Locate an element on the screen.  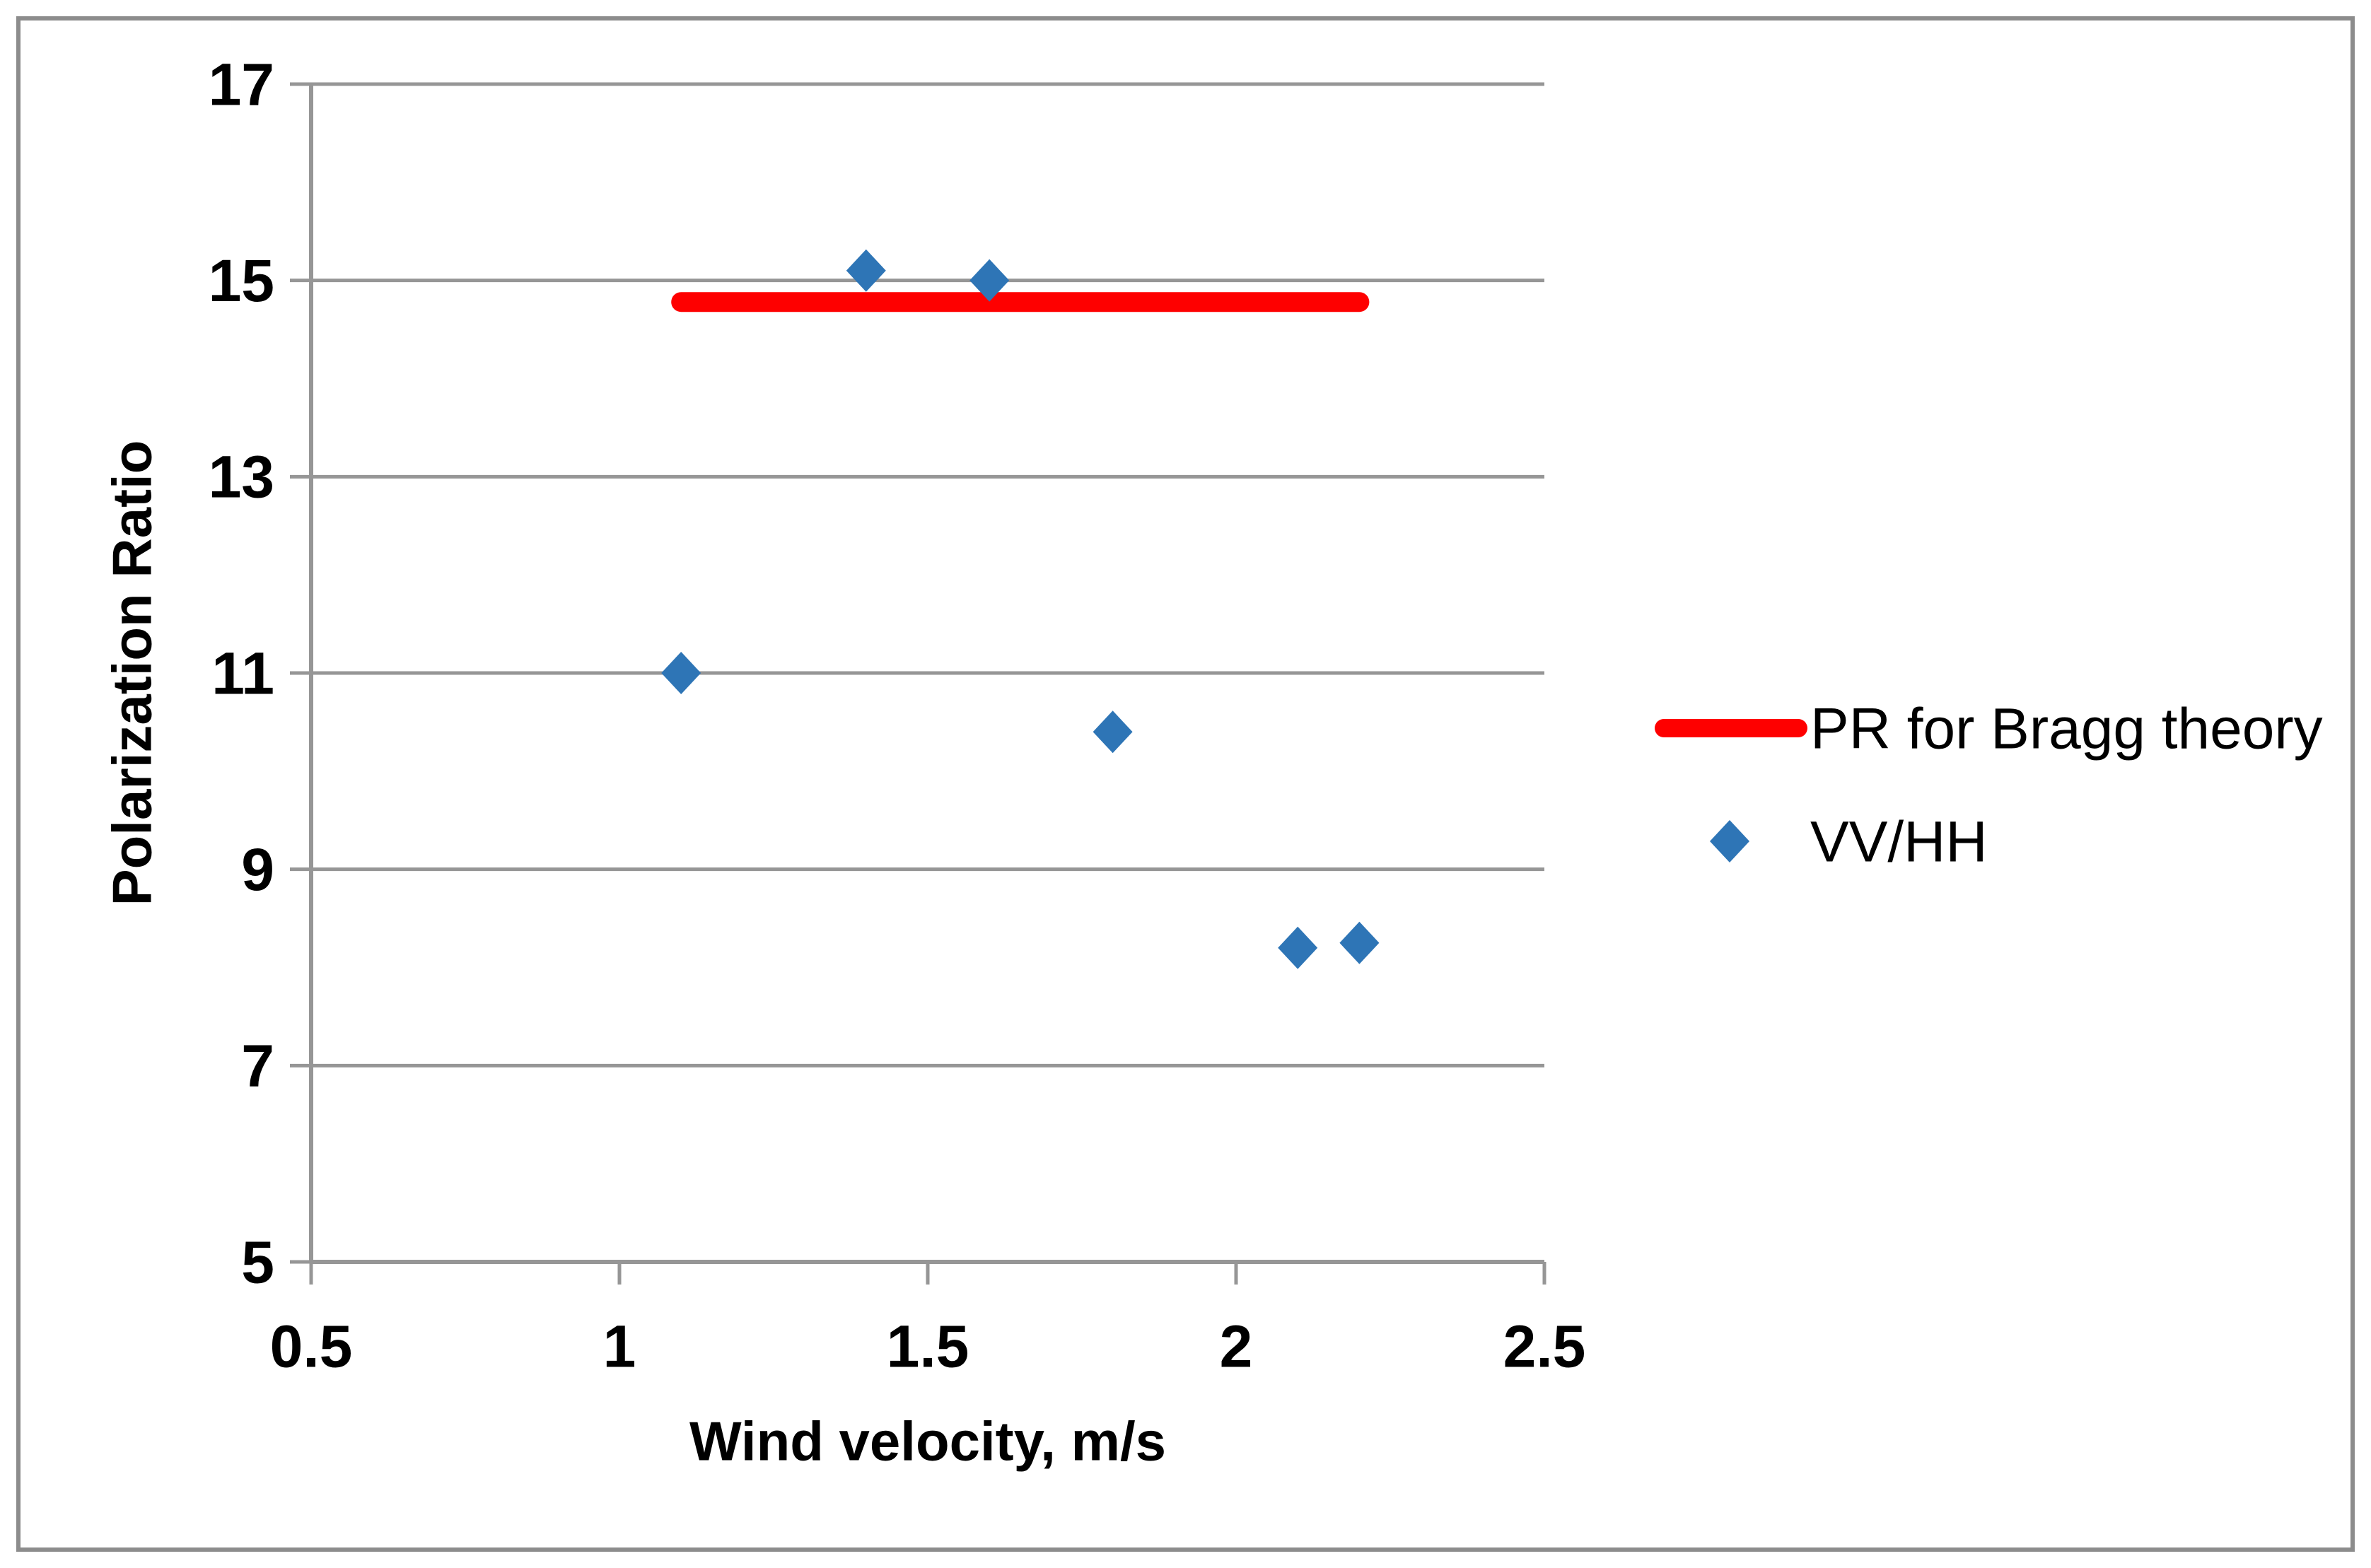
y-tick-label-5: 5 is located at coordinates (258, 1262).